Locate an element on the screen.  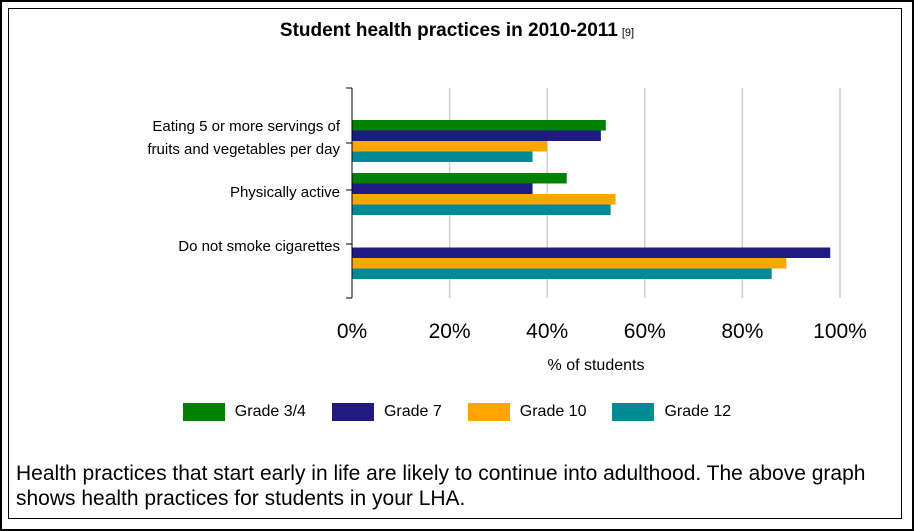
chart-title: Student health practices in 2010-2011 [9] is located at coordinates (457, 31).